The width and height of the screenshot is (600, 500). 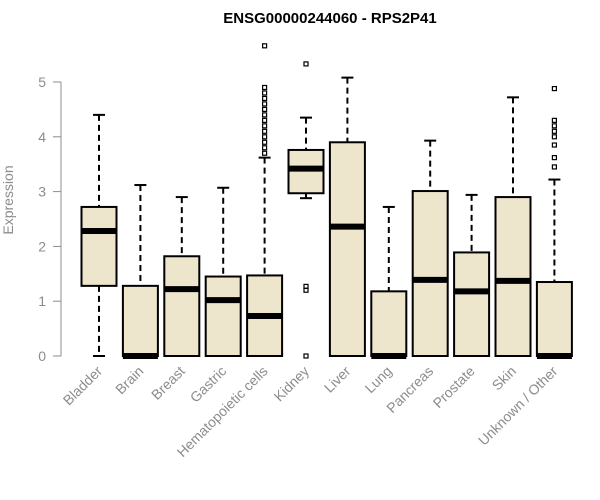 I want to click on box-hematopoietic-cells, so click(x=265, y=200).